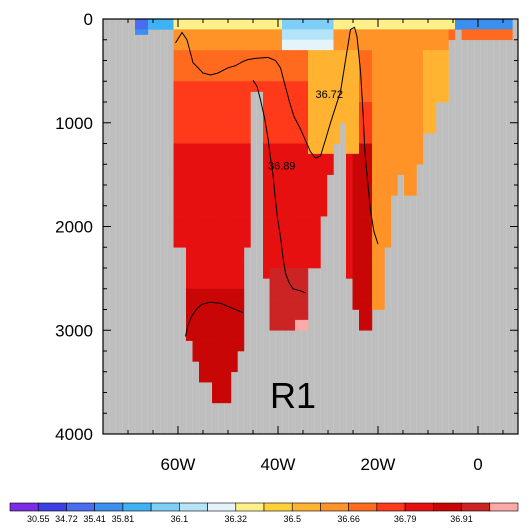 Image resolution: width=532 pixels, height=530 pixels. Describe the element at coordinates (74, 123) in the screenshot. I see `y-tick-label: 1000` at that location.